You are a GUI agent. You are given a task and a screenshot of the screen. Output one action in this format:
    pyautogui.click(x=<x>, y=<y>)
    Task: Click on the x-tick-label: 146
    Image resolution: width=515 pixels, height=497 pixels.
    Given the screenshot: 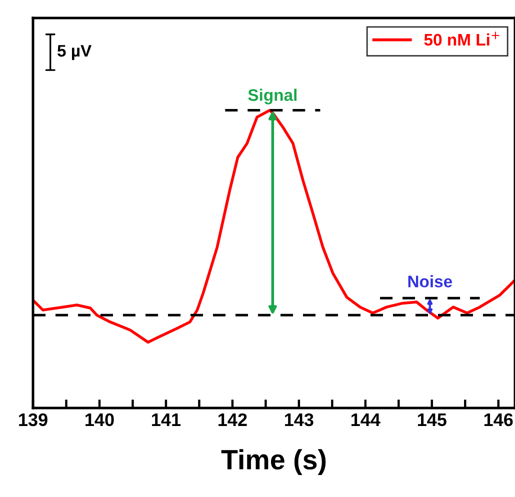 What is the action you would take?
    pyautogui.click(x=498, y=419)
    